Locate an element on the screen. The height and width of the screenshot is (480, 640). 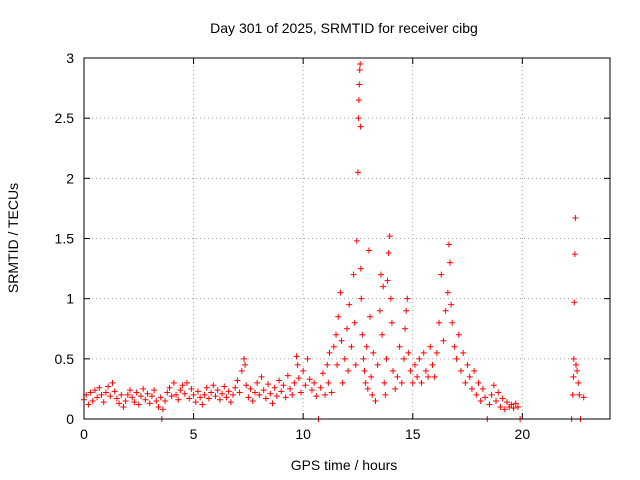
y-tick-label: 2.5 is located at coordinates (65, 118).